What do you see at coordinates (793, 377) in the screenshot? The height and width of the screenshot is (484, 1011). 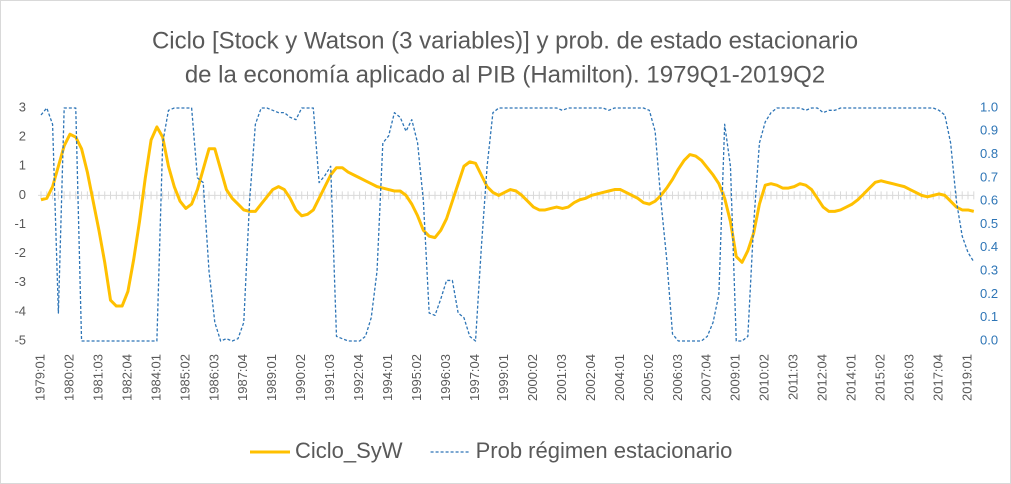 I see `x-tick-label: 2011:03` at bounding box center [793, 377].